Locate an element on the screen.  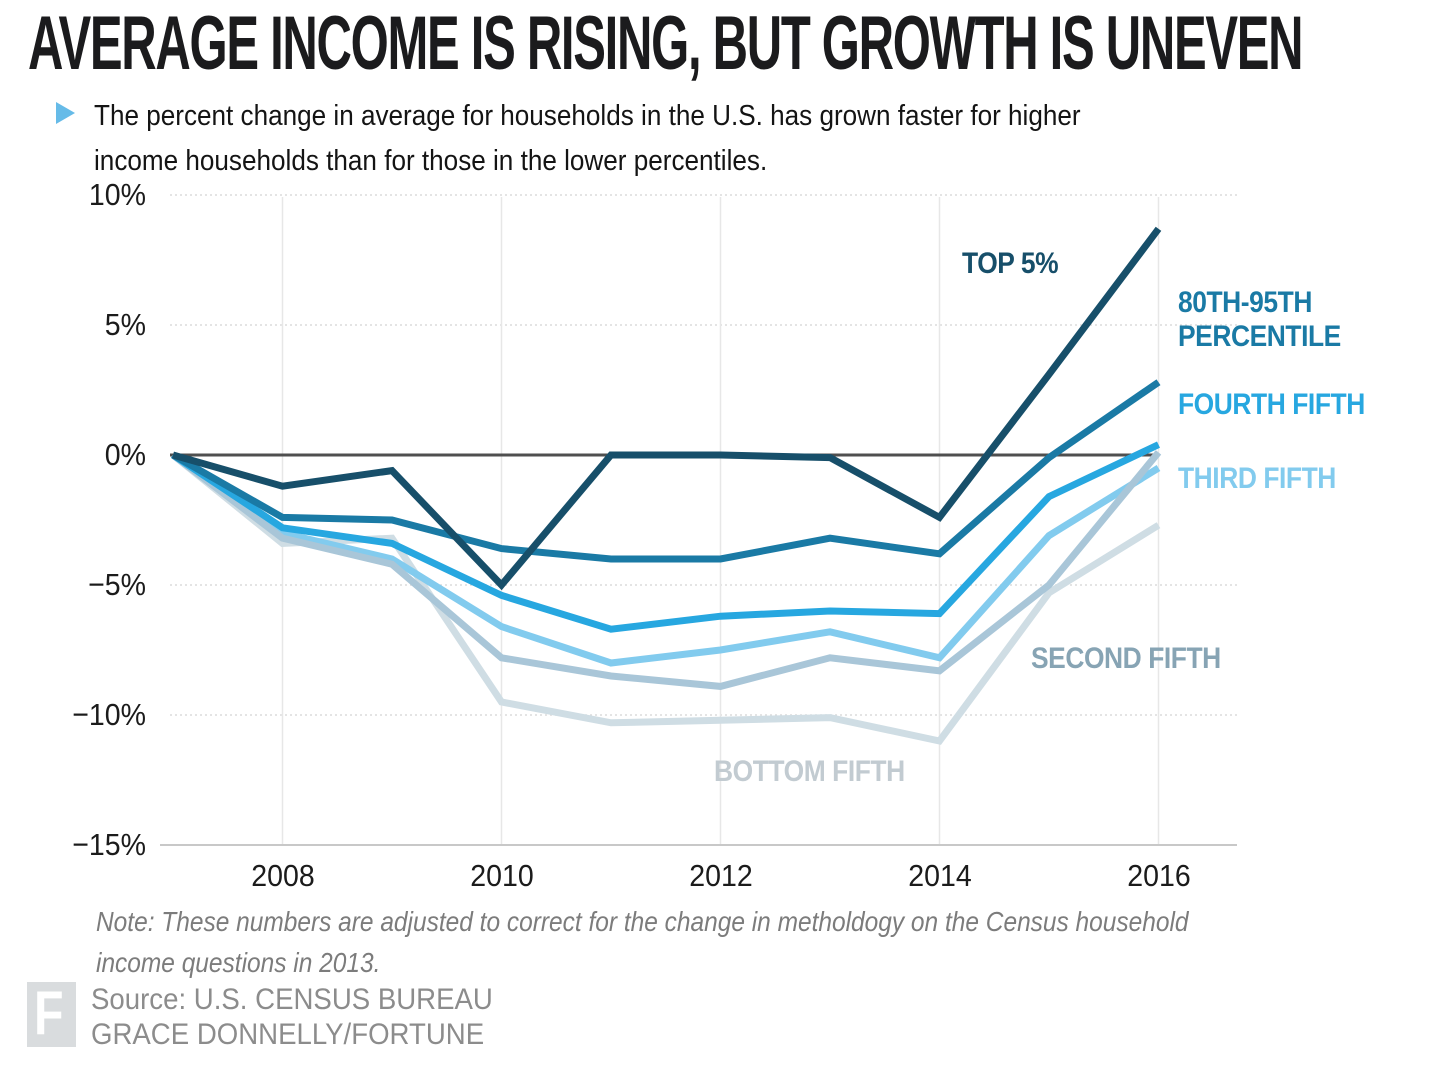
x-tick-label: 2010 is located at coordinates (501, 875).